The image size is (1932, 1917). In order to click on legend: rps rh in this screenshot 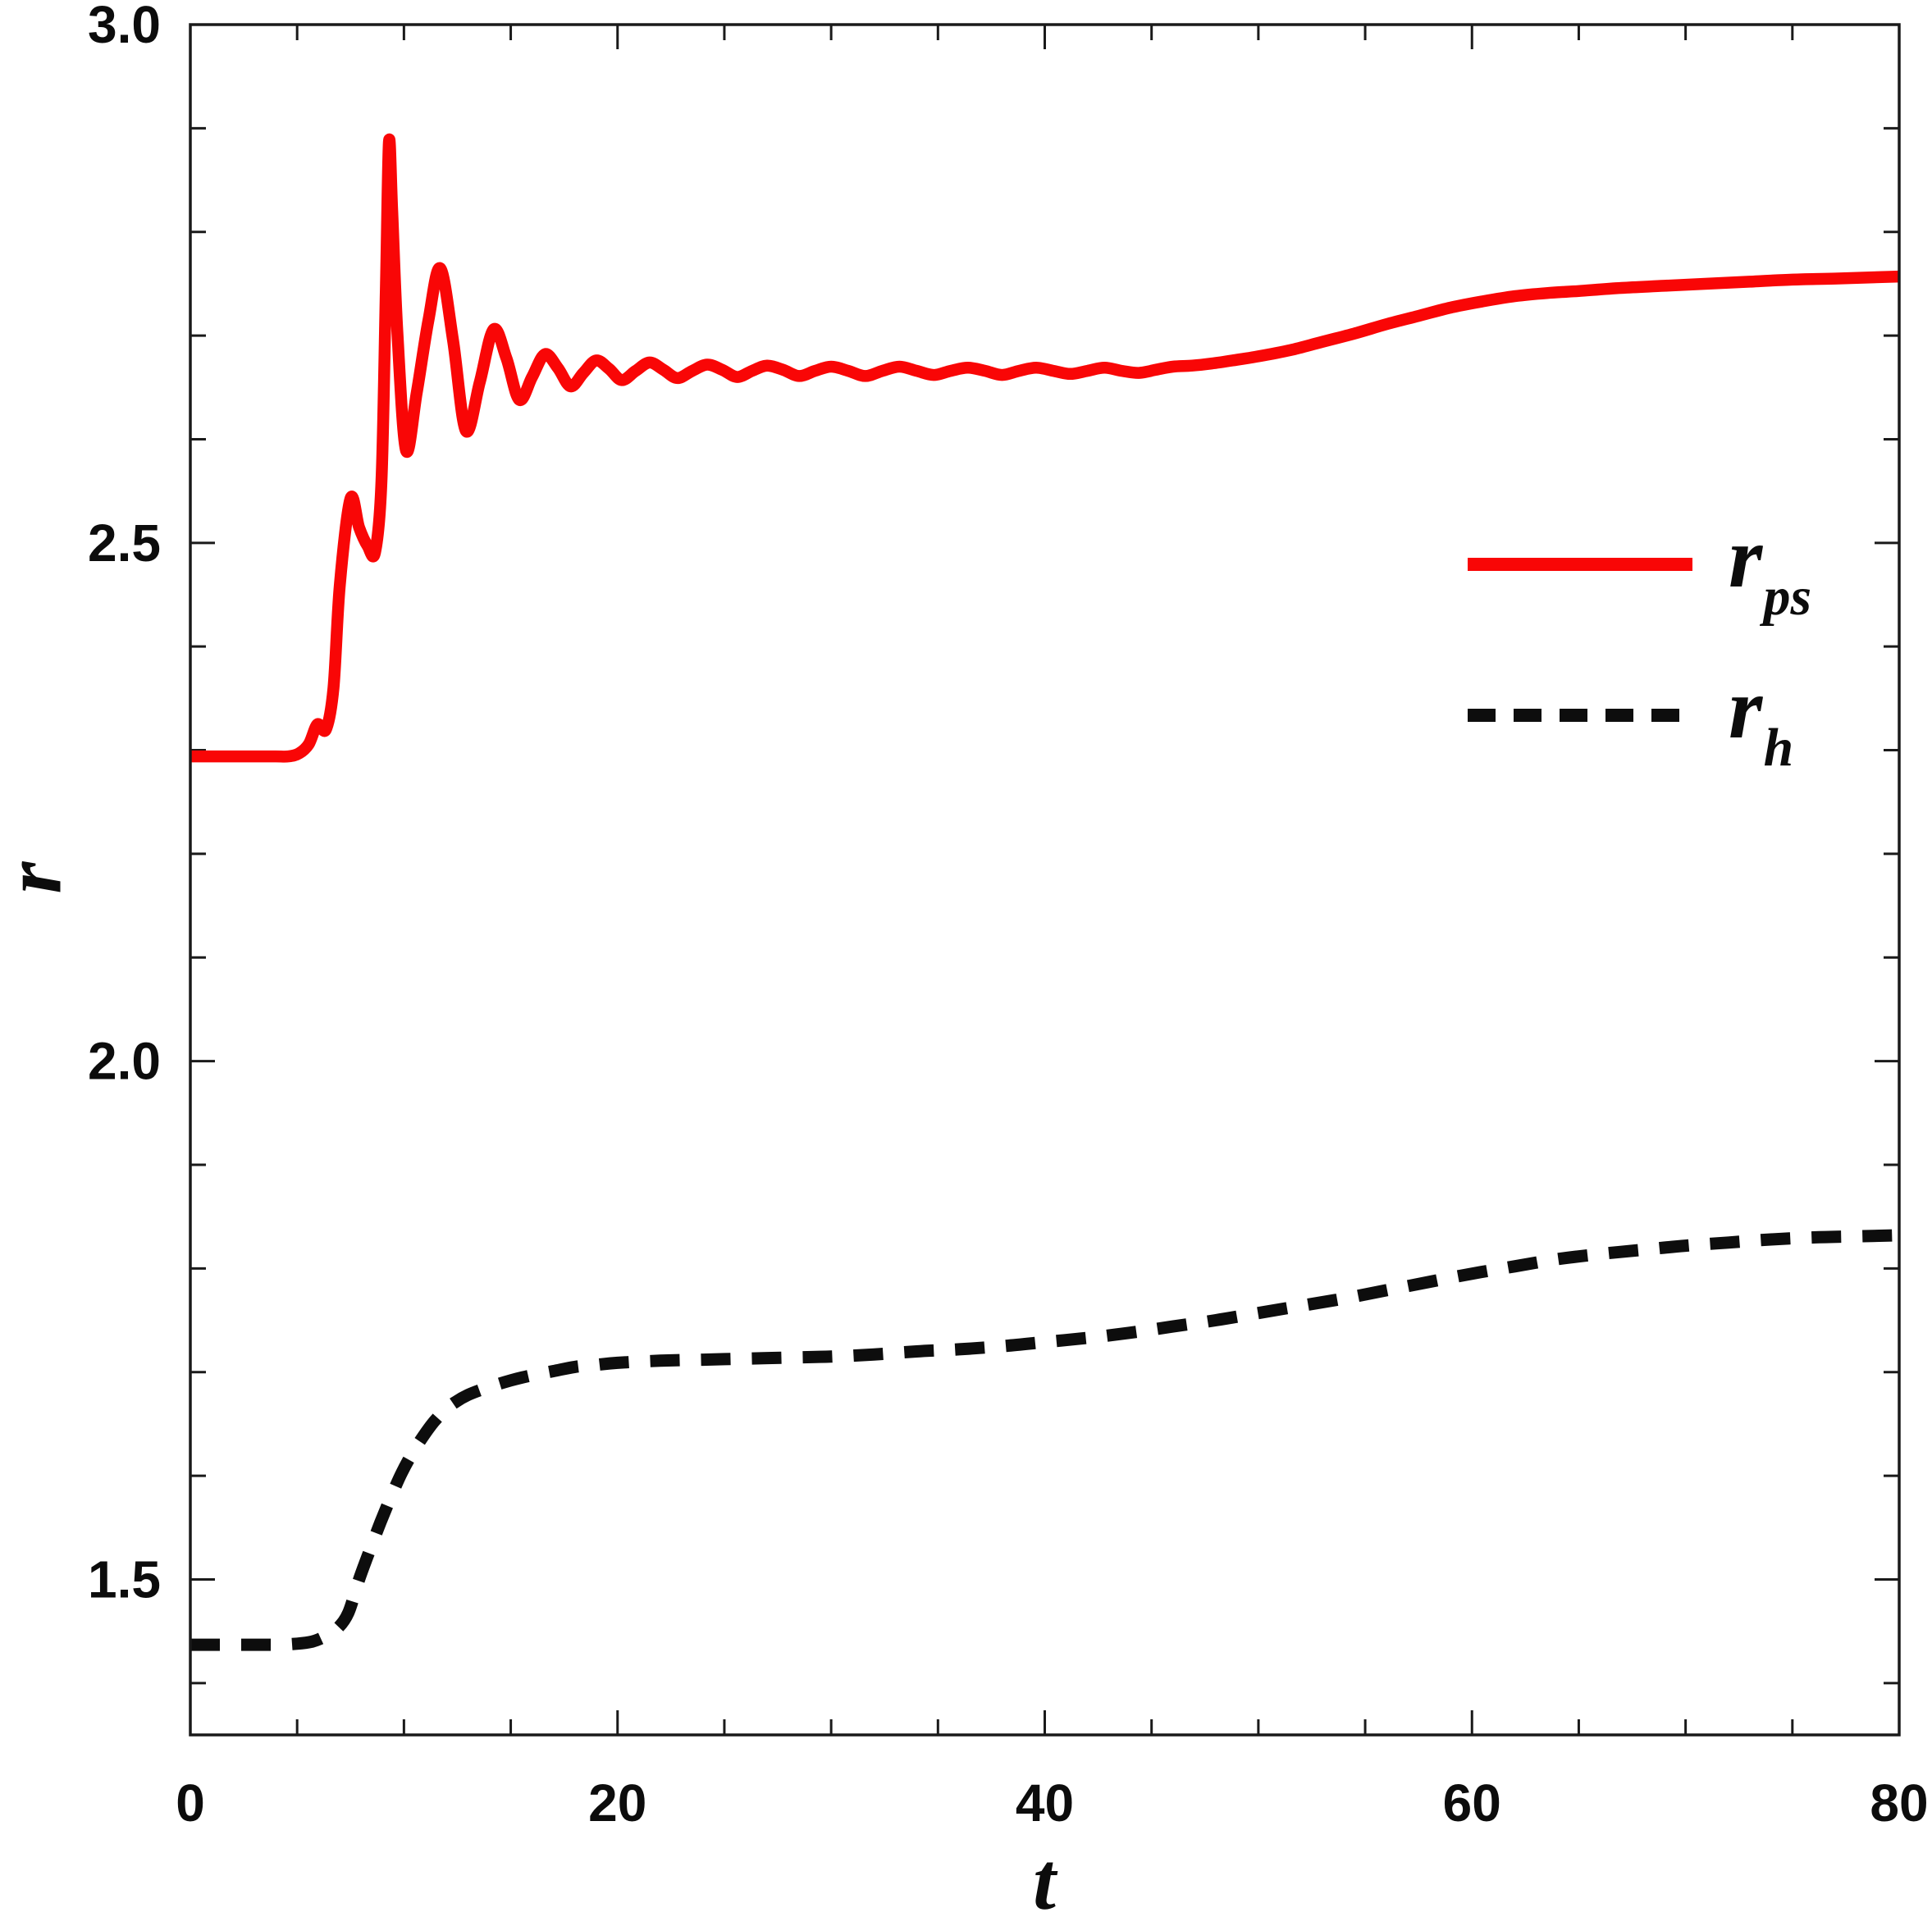, I will do `click(1639, 644)`.